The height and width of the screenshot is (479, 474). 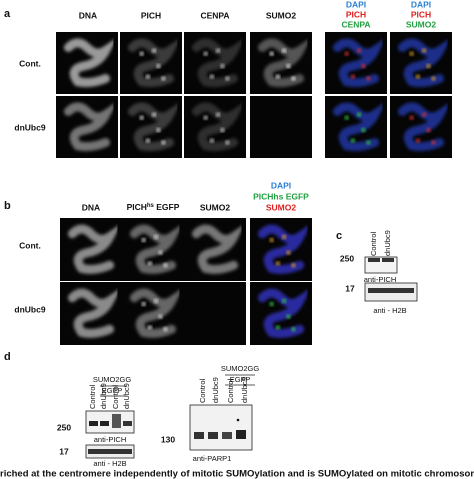 What do you see at coordinates (29, 127) in the screenshot?
I see `row-label: dnUbc9` at bounding box center [29, 127].